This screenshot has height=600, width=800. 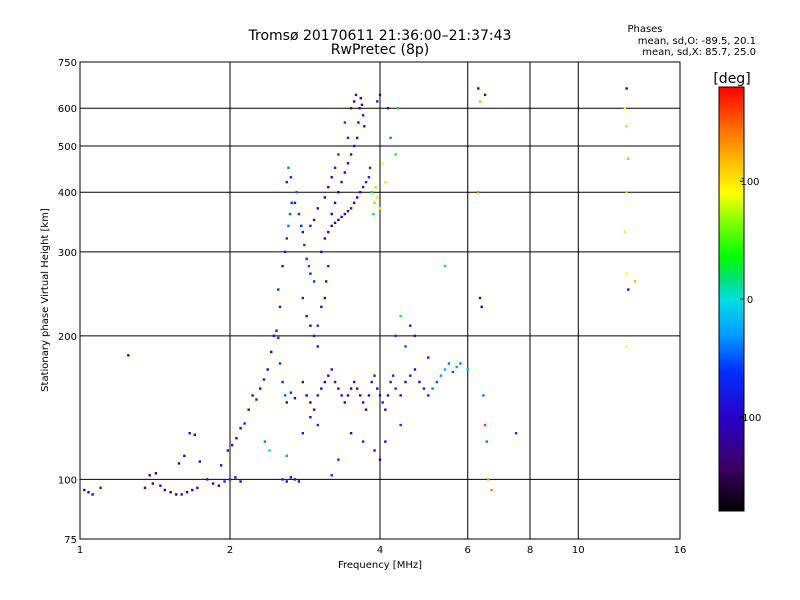 What do you see at coordinates (750, 418) in the screenshot?
I see `colorbar-tick-label: -100` at bounding box center [750, 418].